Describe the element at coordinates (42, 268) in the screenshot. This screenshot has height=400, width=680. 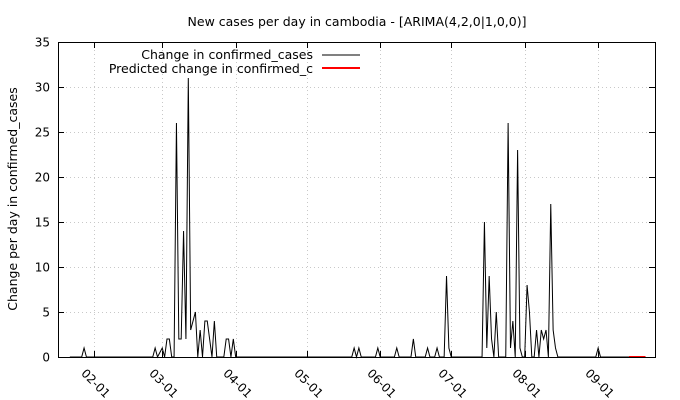
I see `y-tick-label: 10` at that location.